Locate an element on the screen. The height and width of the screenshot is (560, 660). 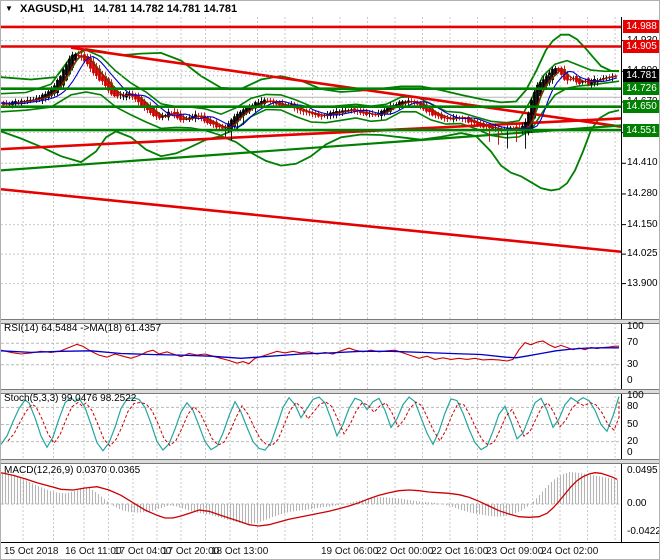
price-badge: 14.551 is located at coordinates (641, 130).